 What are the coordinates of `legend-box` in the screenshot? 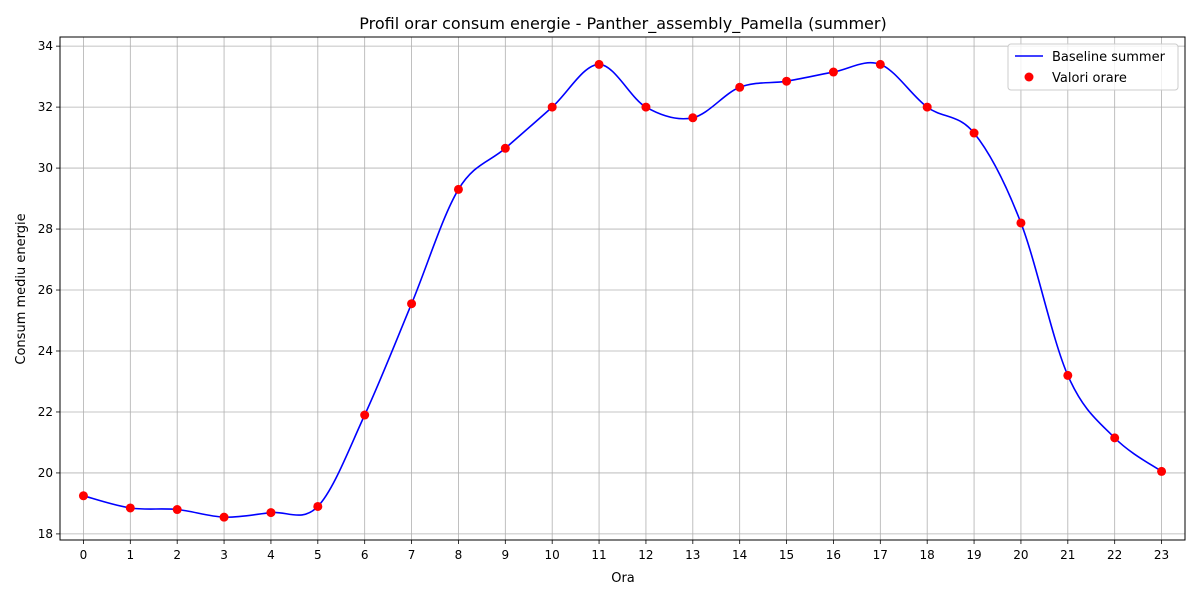 It's located at (1093, 67).